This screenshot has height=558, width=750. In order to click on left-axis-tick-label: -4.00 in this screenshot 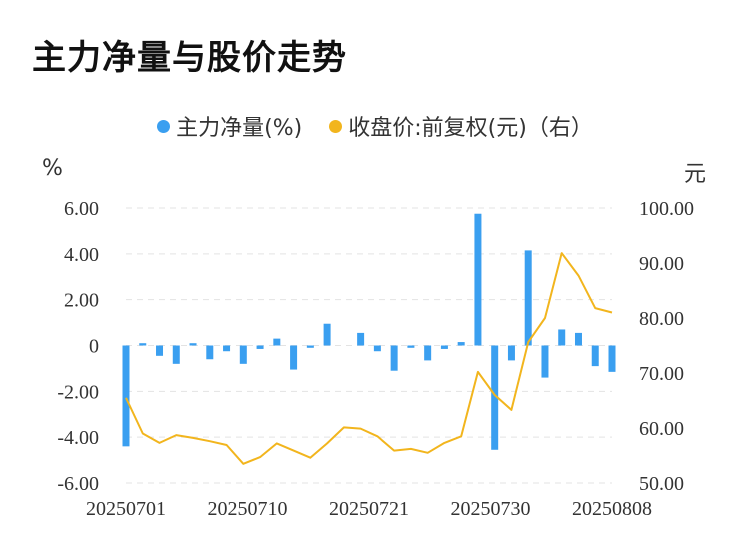, I will do `click(78, 438)`.